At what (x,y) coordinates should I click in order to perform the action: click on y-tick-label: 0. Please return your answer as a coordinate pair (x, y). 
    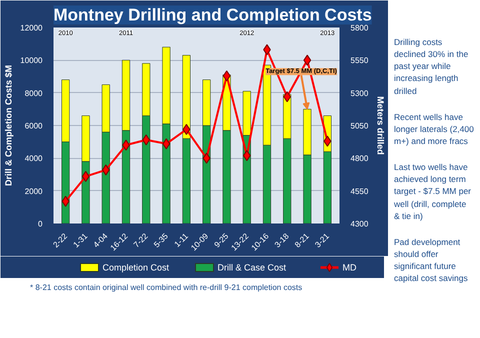
    Looking at the image, I should click on (41, 224).